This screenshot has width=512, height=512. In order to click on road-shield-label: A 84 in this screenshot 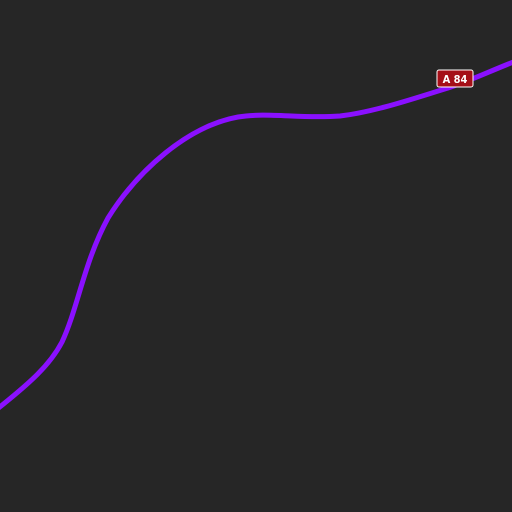, I will do `click(455, 79)`.